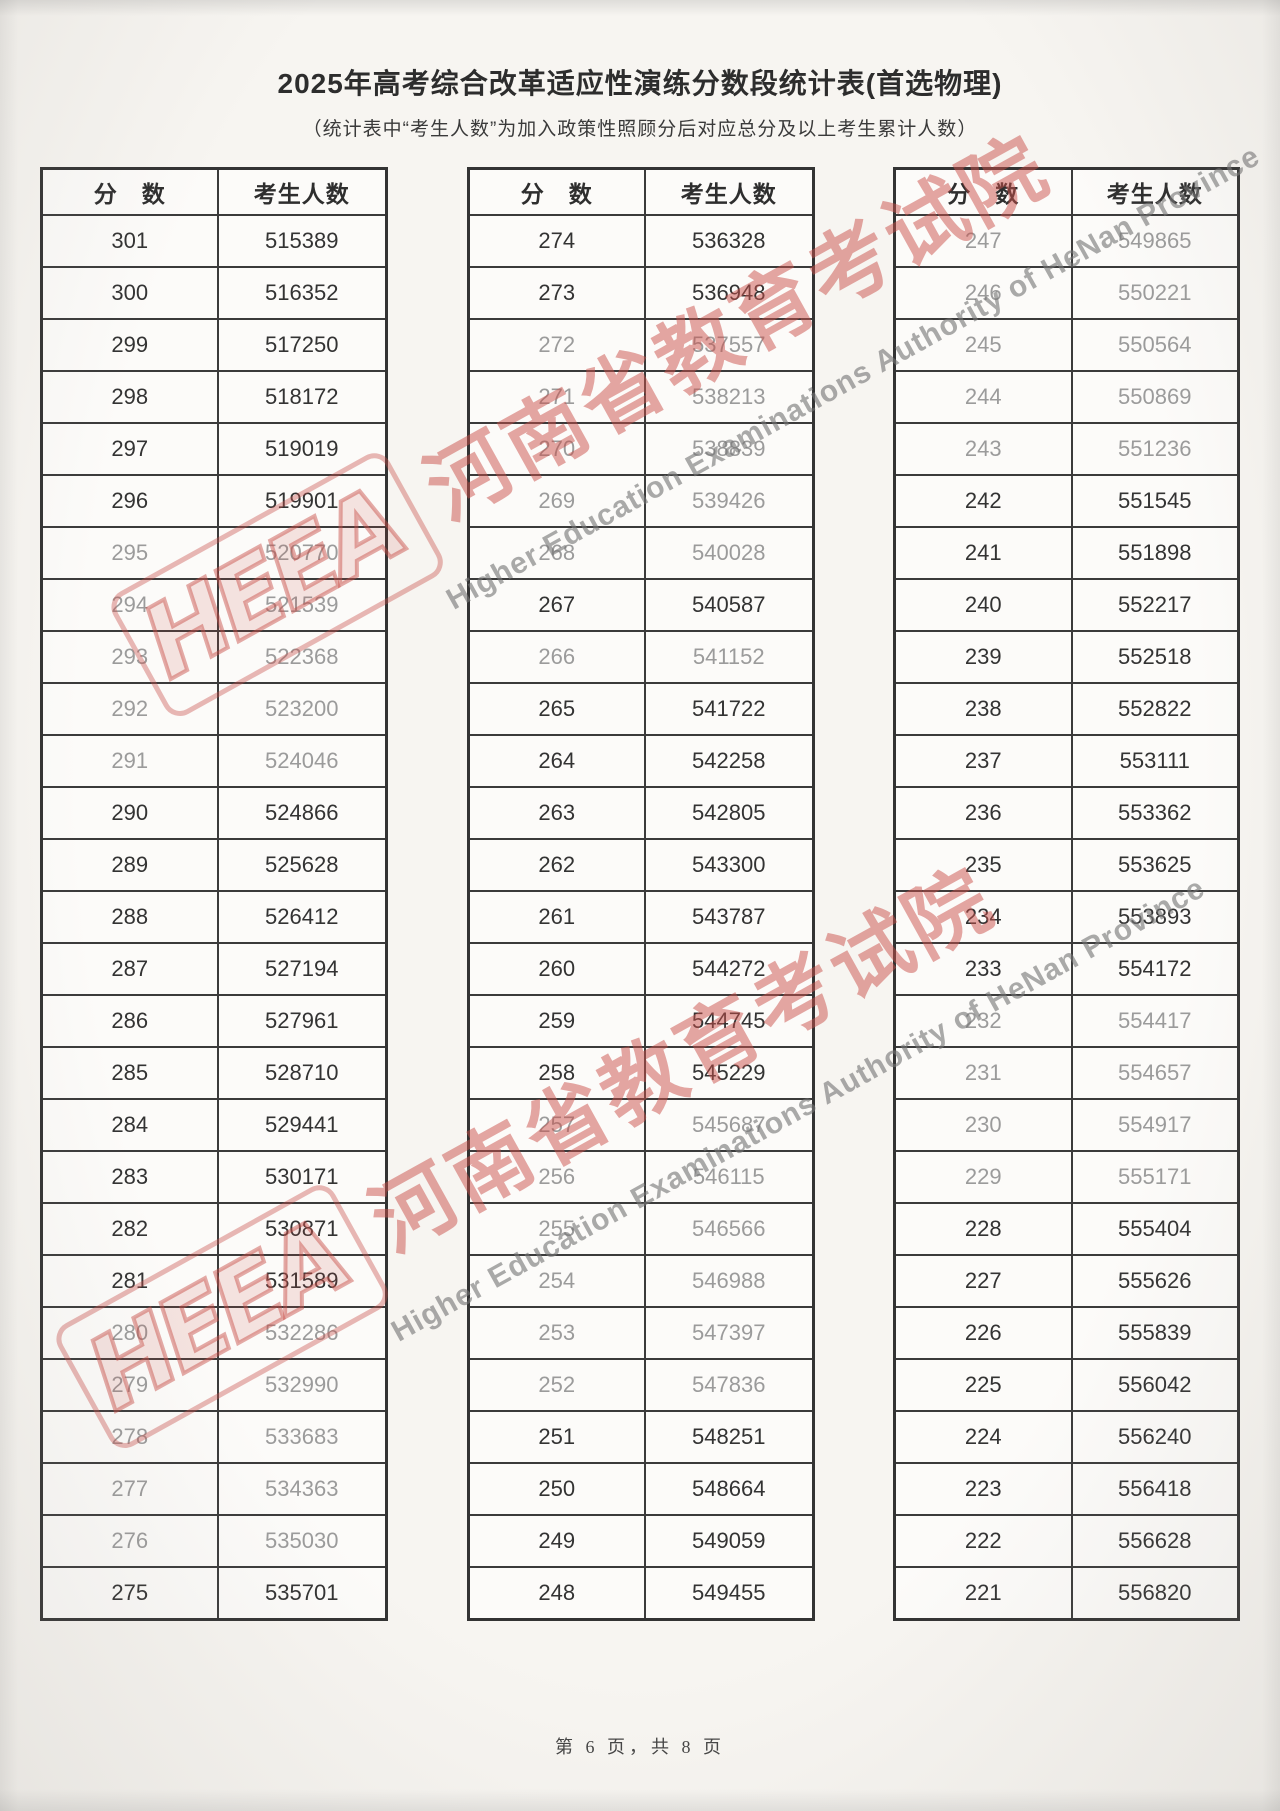 This screenshot has width=1280, height=1811. Describe the element at coordinates (1155, 449) in the screenshot. I see `count-cell: 551236` at that location.